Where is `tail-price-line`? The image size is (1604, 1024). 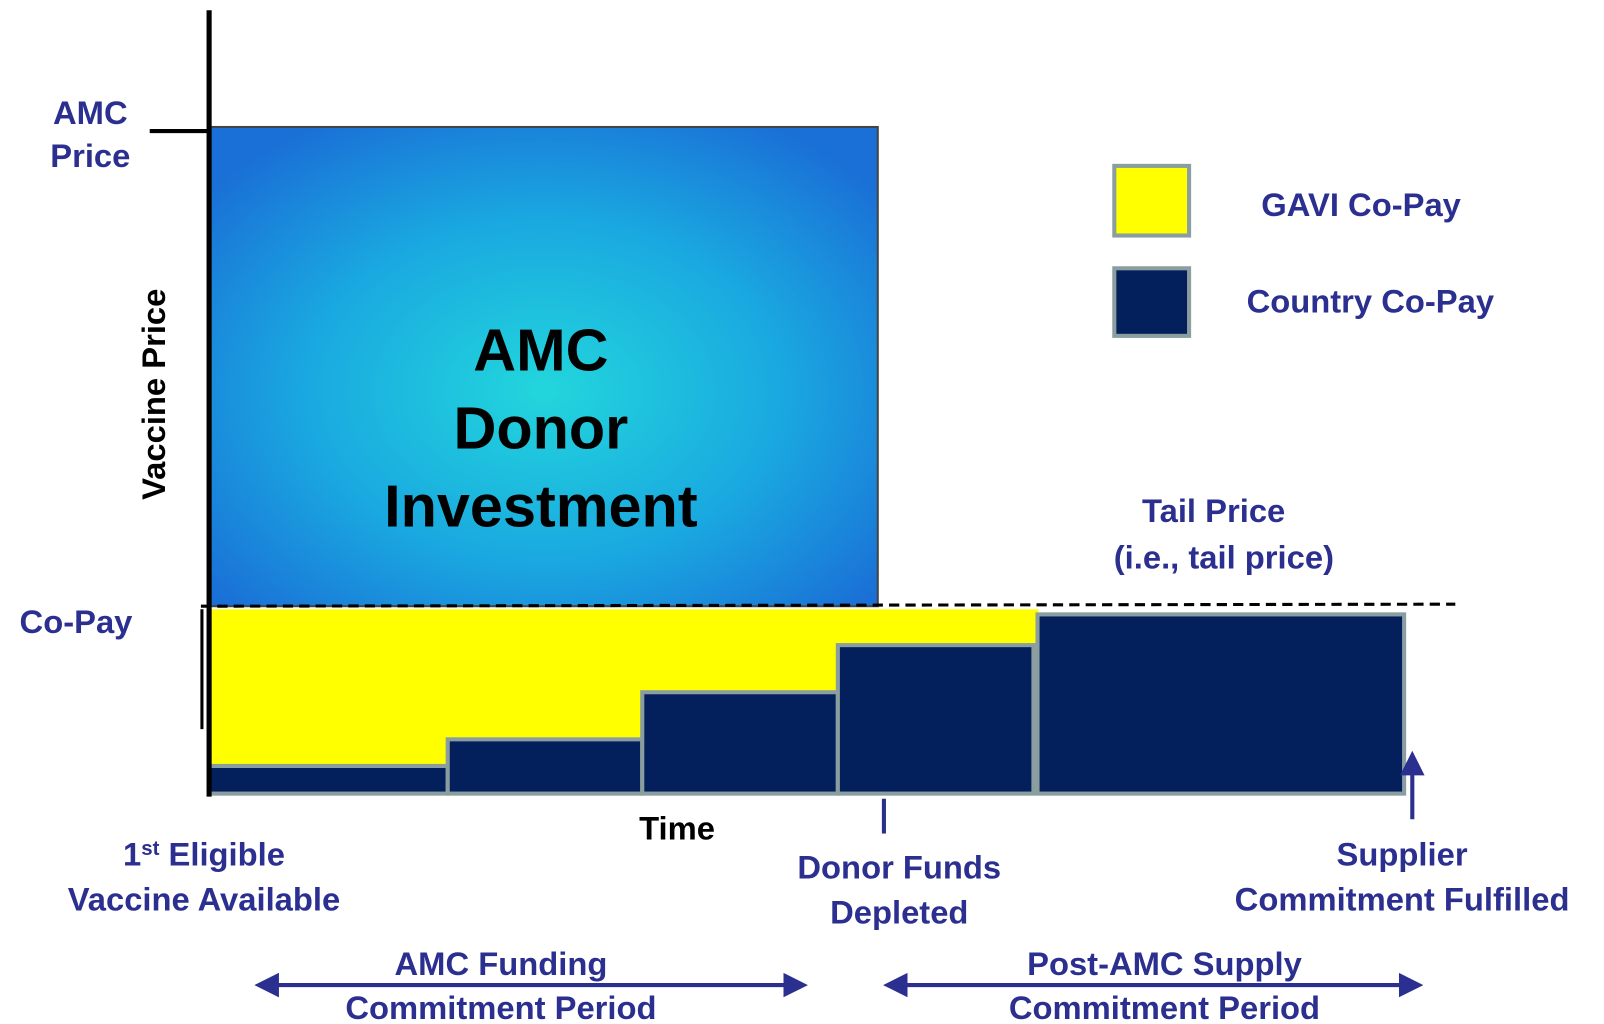 tail-price-line is located at coordinates (828, 605).